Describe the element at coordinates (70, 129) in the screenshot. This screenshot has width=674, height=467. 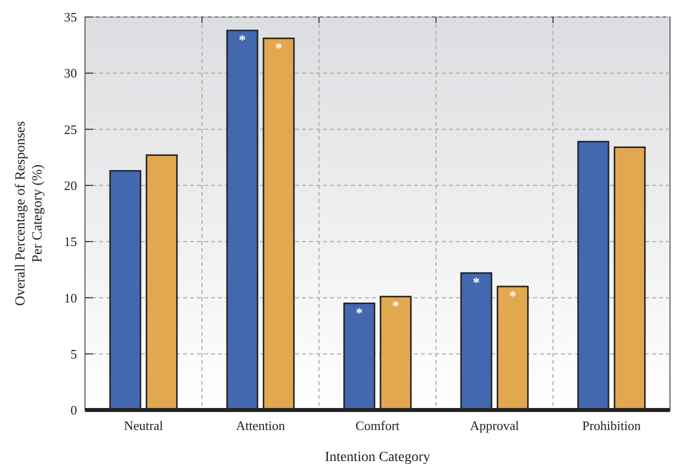
I see `y-tick-label: 25` at that location.